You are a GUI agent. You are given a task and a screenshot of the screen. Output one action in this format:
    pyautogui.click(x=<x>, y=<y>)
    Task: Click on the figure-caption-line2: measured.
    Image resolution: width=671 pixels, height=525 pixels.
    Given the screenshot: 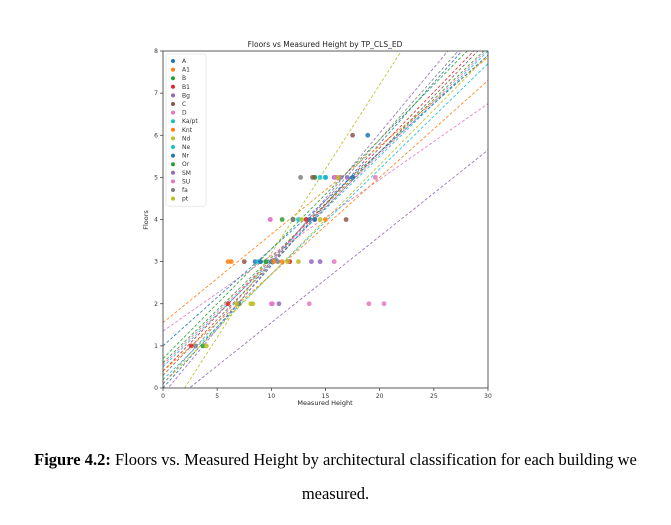 What is the action you would take?
    pyautogui.click(x=335, y=493)
    